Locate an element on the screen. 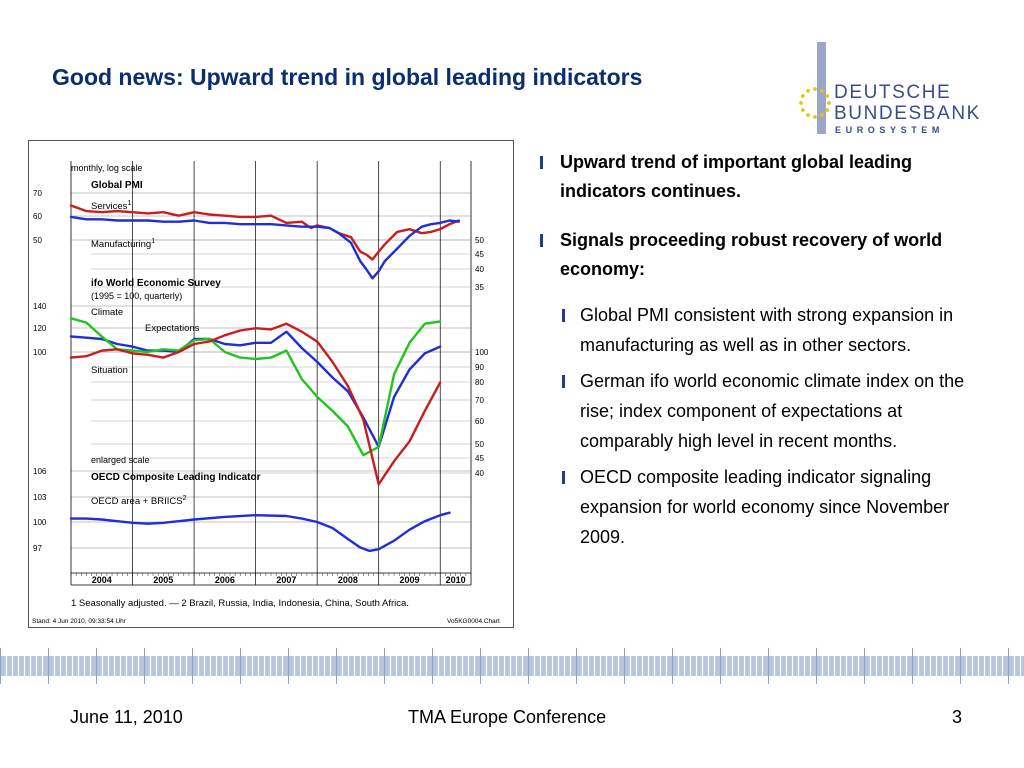 The height and width of the screenshot is (768, 1024). stamp-left: Stand: 4 Jun 2010, 09:33:54 Uhr is located at coordinates (79, 621).